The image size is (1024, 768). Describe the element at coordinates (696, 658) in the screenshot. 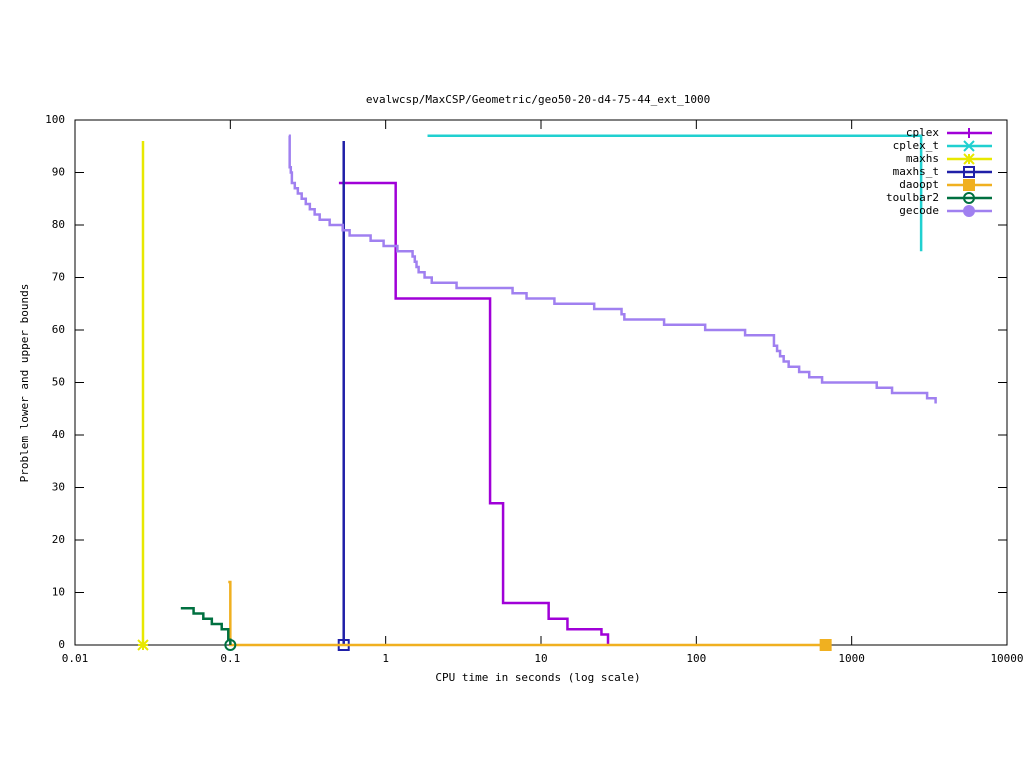

I see `x-tick-label: 100` at that location.